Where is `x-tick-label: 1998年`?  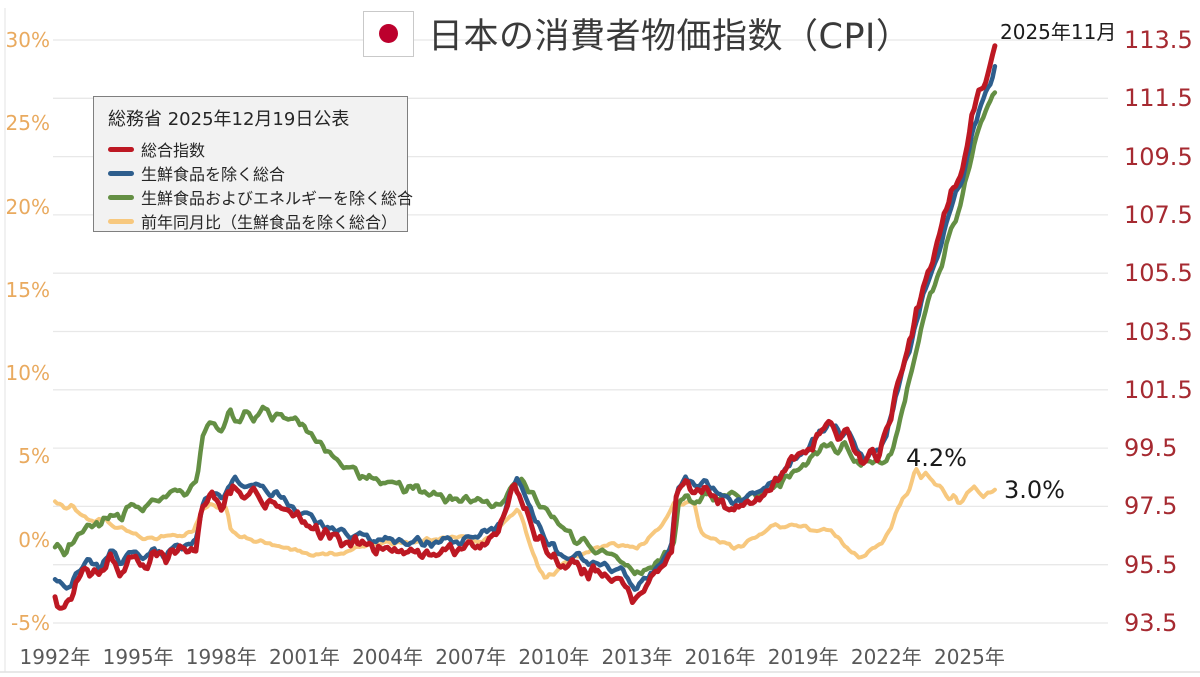
x-tick-label: 1998年 is located at coordinates (221, 657).